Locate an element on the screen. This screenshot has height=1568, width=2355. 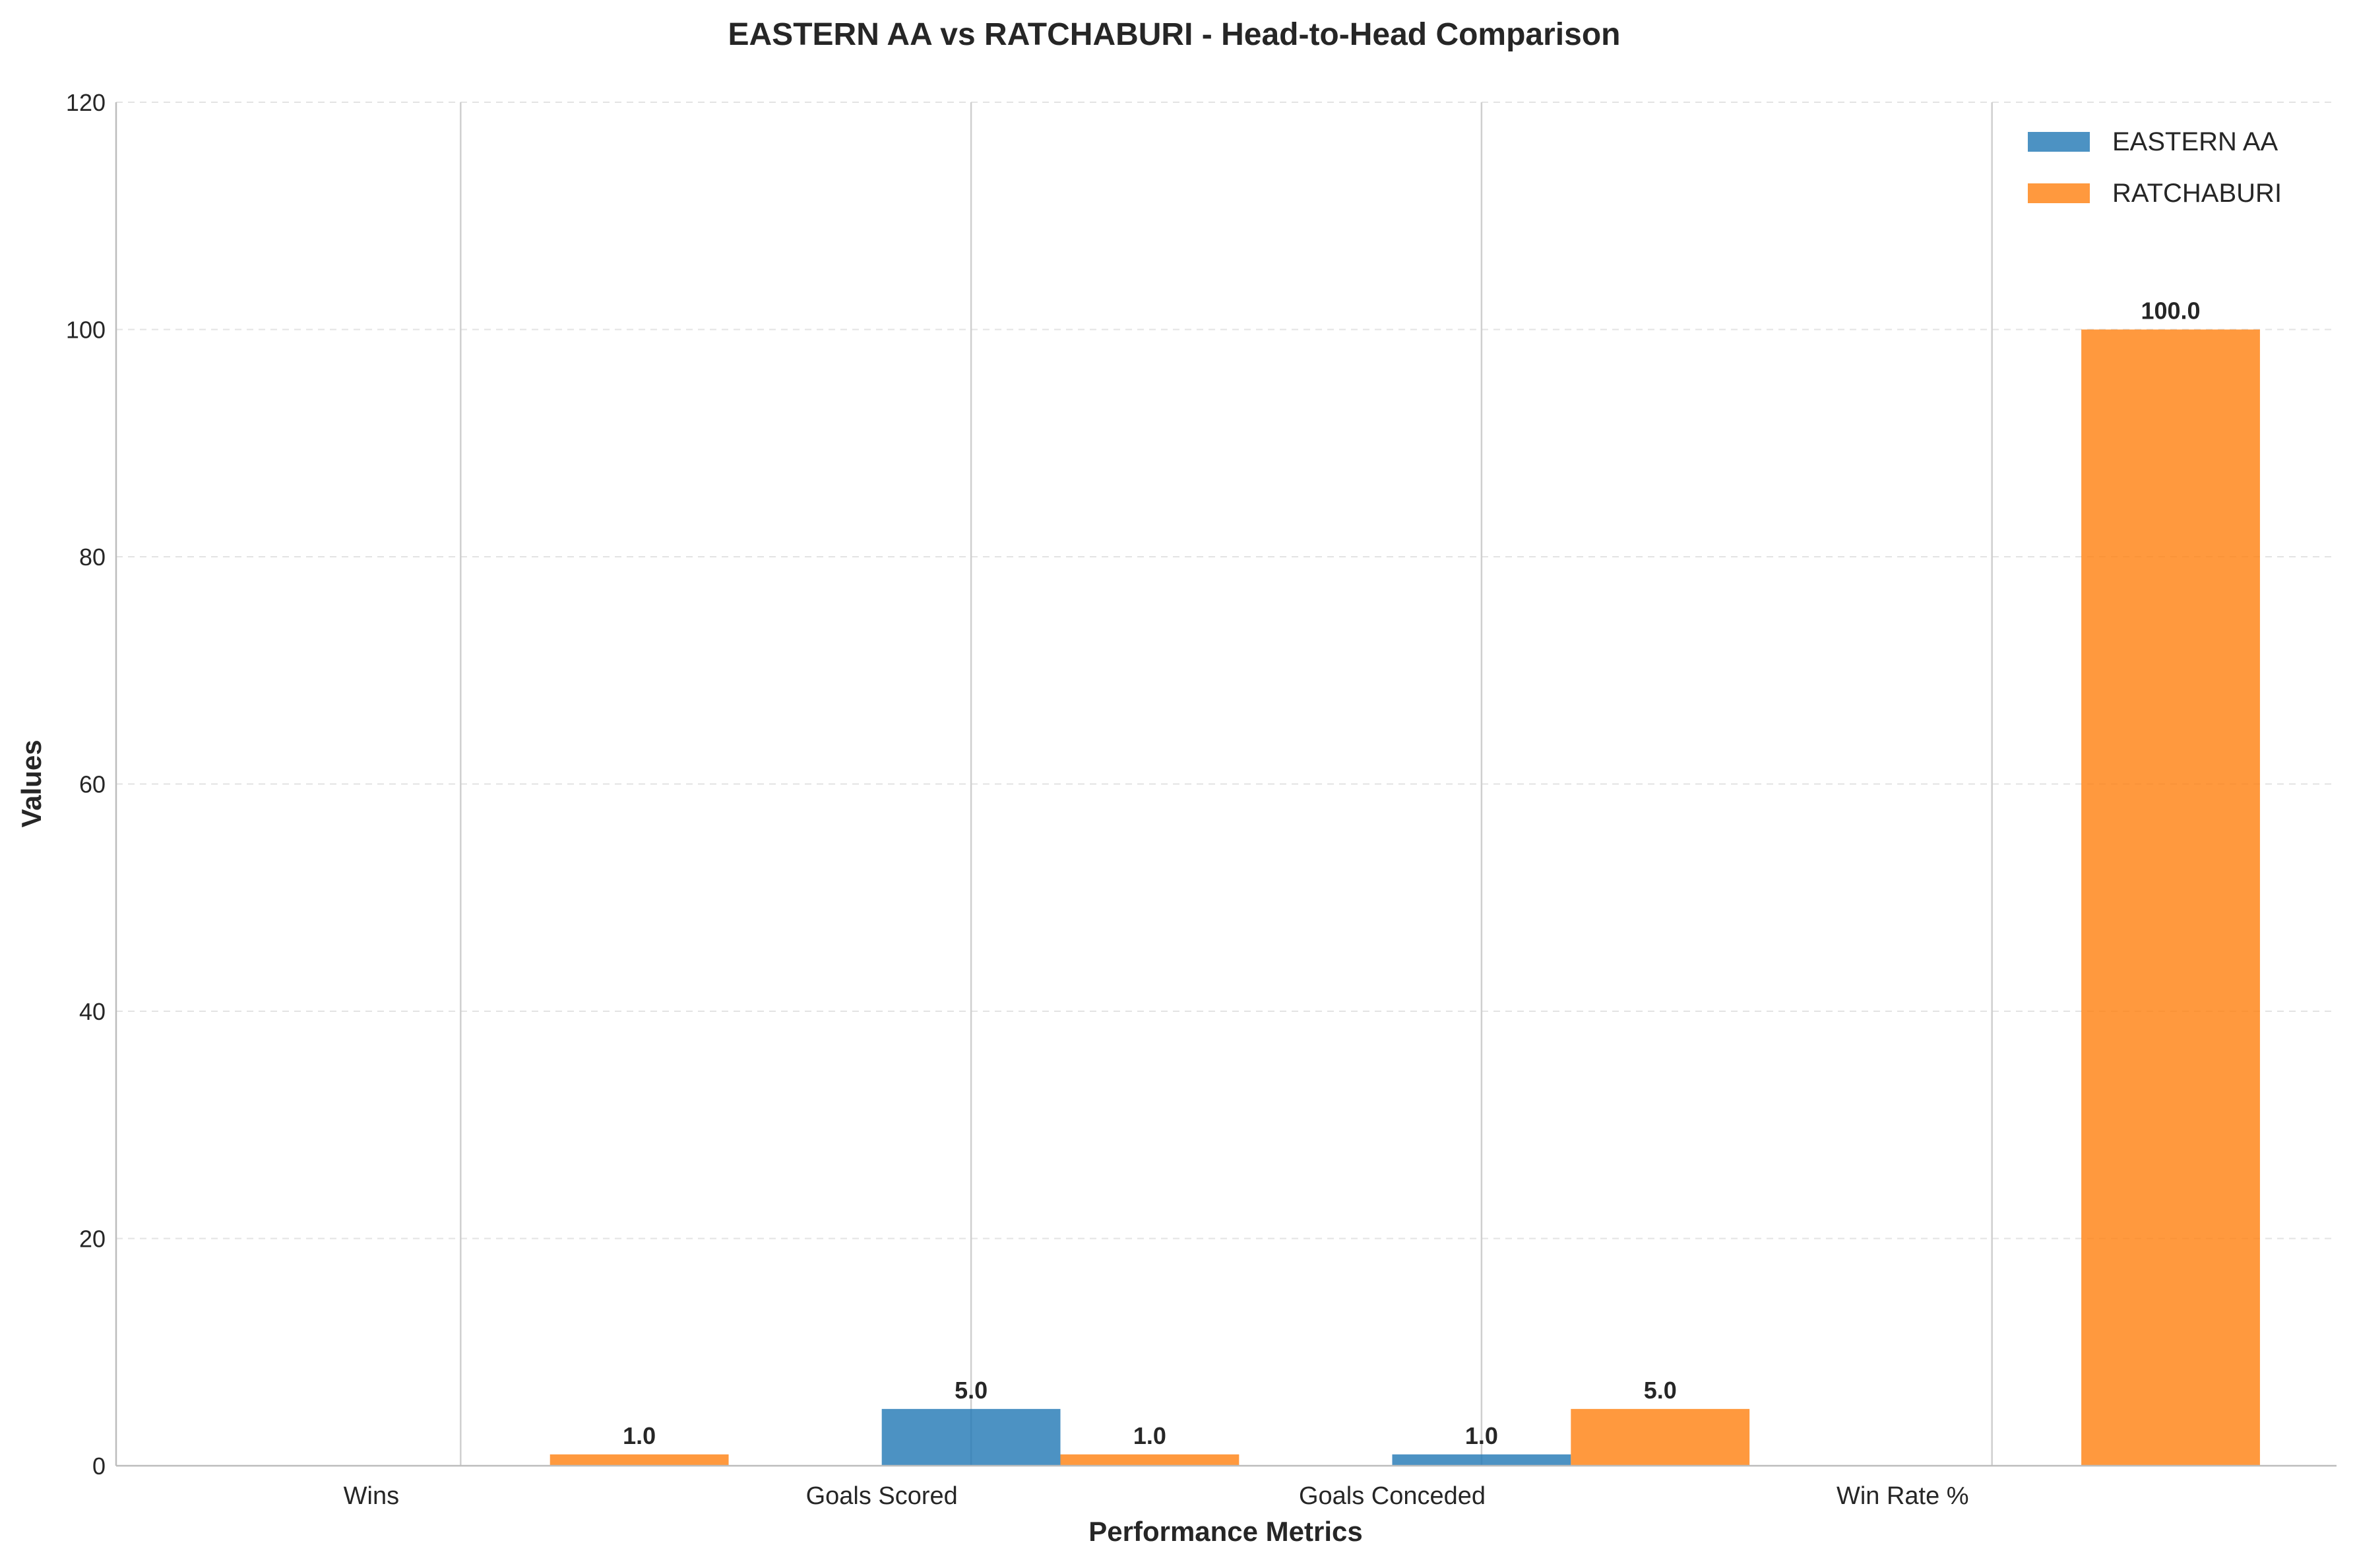
x-tick-label: Wins is located at coordinates (371, 1496).